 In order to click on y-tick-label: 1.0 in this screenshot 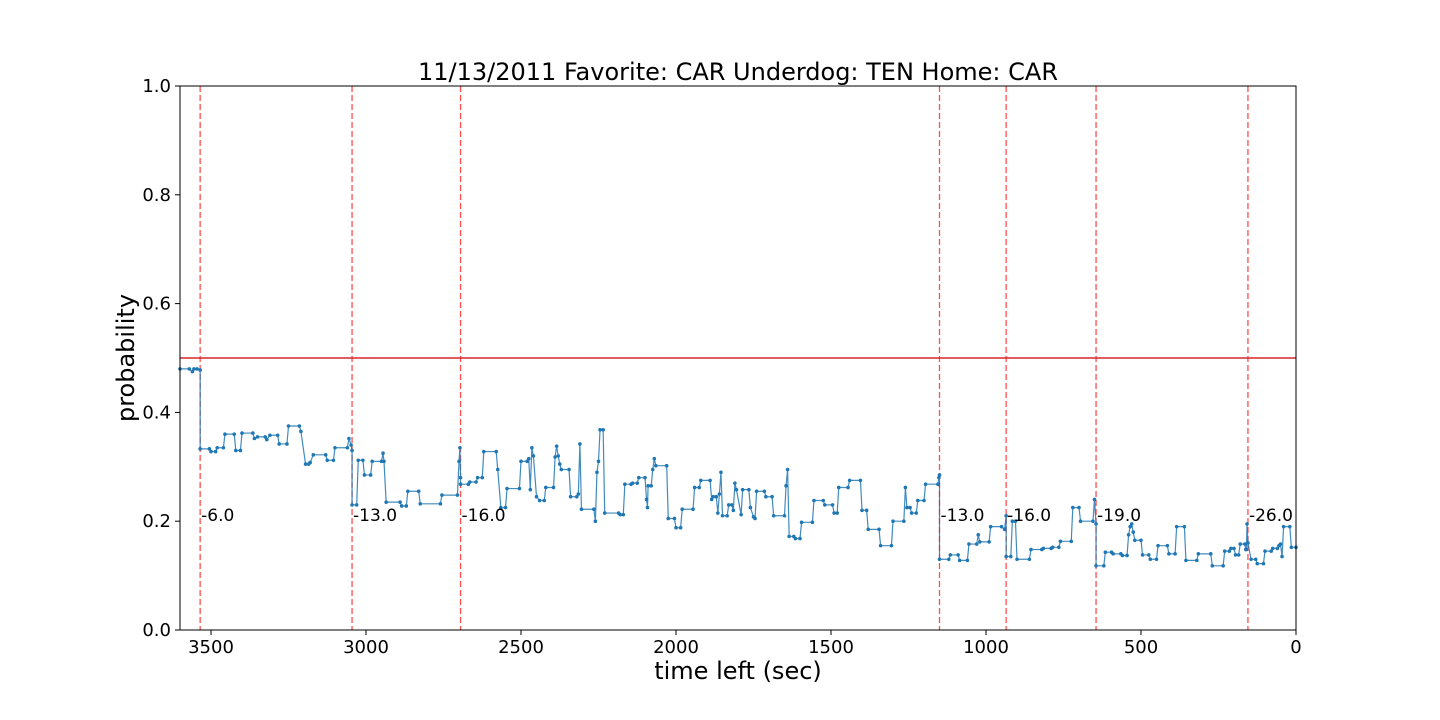, I will do `click(156, 86)`.